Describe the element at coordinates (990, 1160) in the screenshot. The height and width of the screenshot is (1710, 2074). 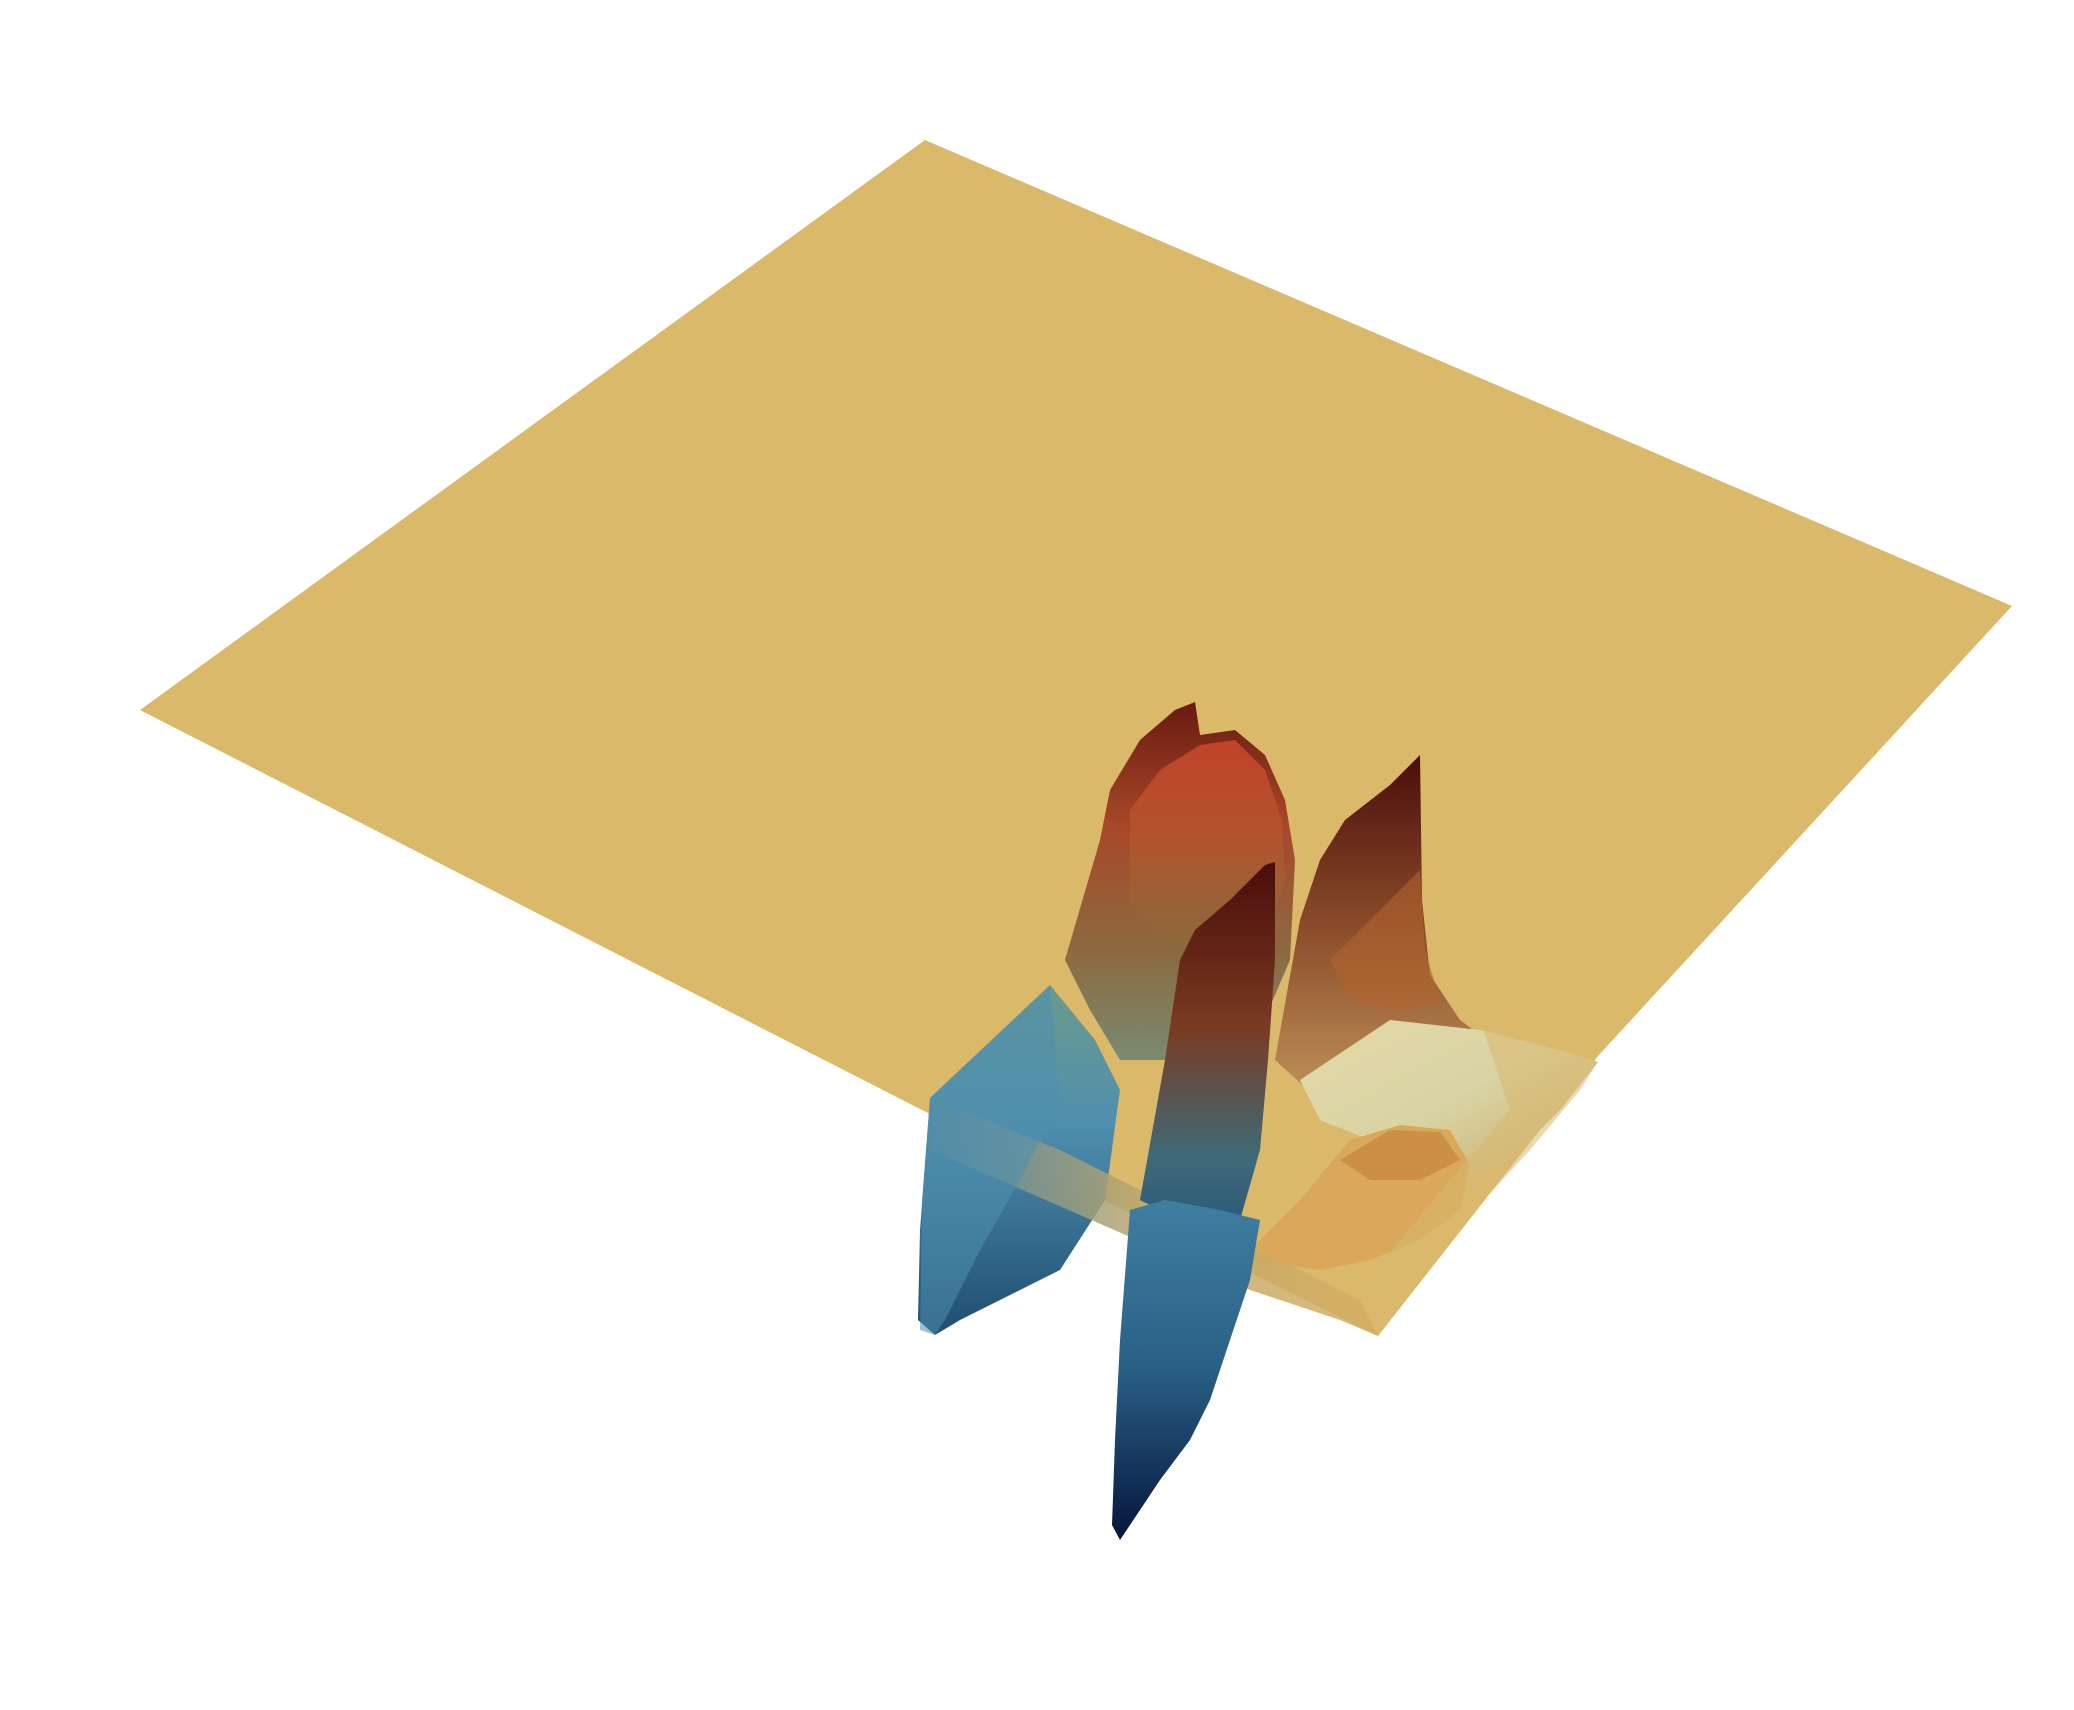
I see `left-fold-plane` at that location.